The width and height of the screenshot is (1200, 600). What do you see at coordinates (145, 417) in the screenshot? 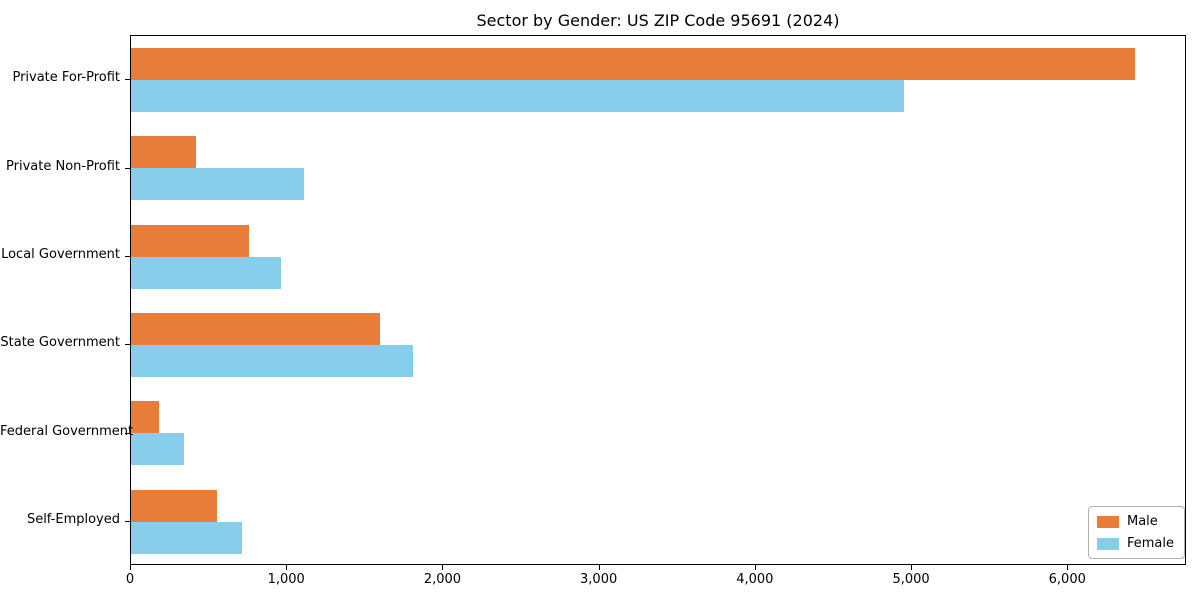
I see `bar-male-federal-government` at bounding box center [145, 417].